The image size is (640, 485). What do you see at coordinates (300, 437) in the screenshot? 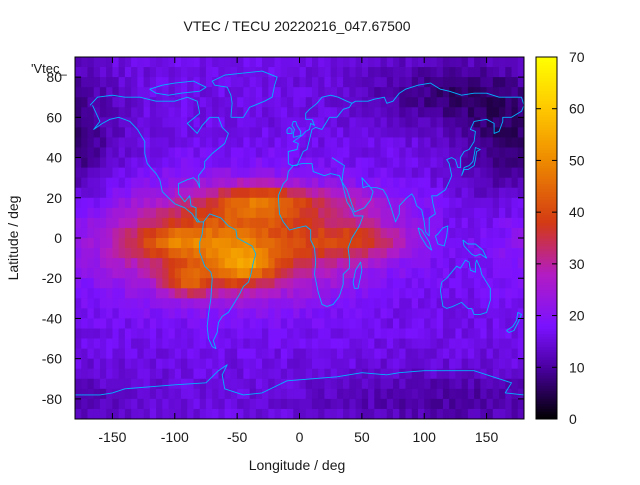
I see `x-tick-label: 0` at bounding box center [300, 437].